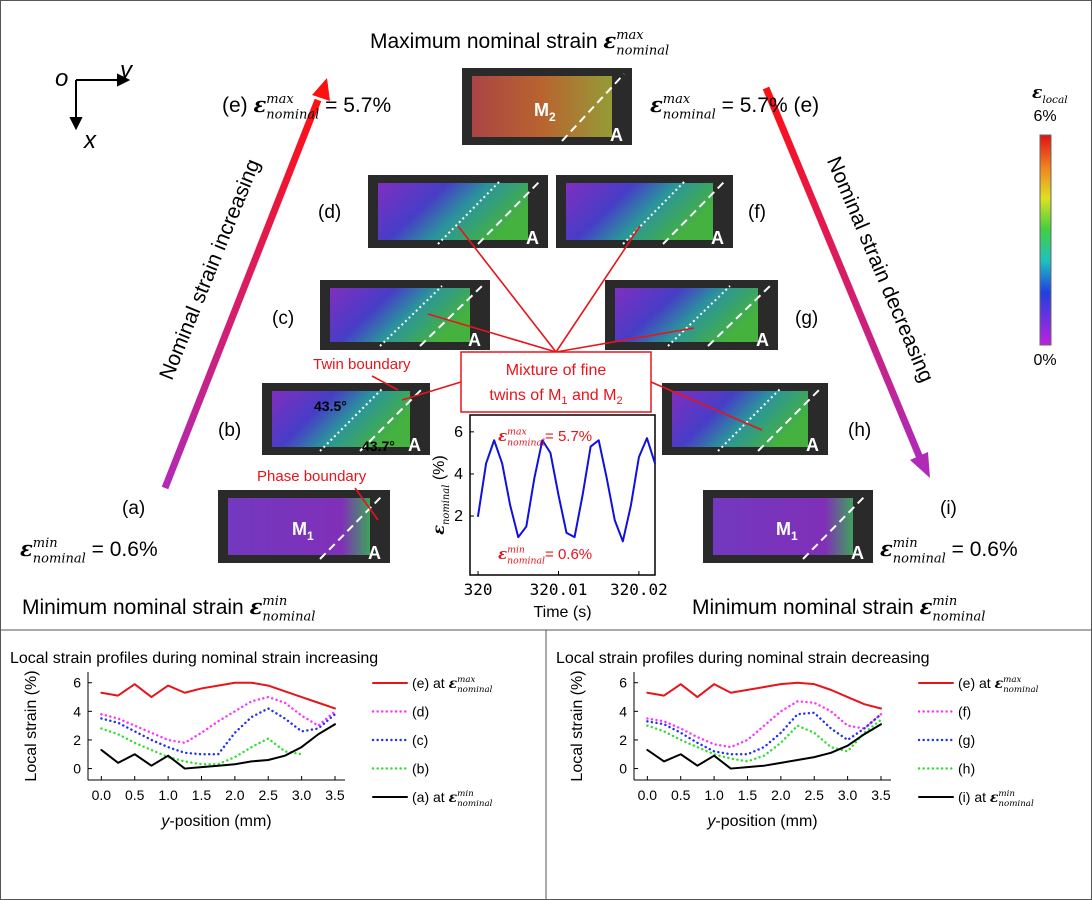  What do you see at coordinates (420, 712) in the screenshot?
I see `legend-entry: (d)` at bounding box center [420, 712].